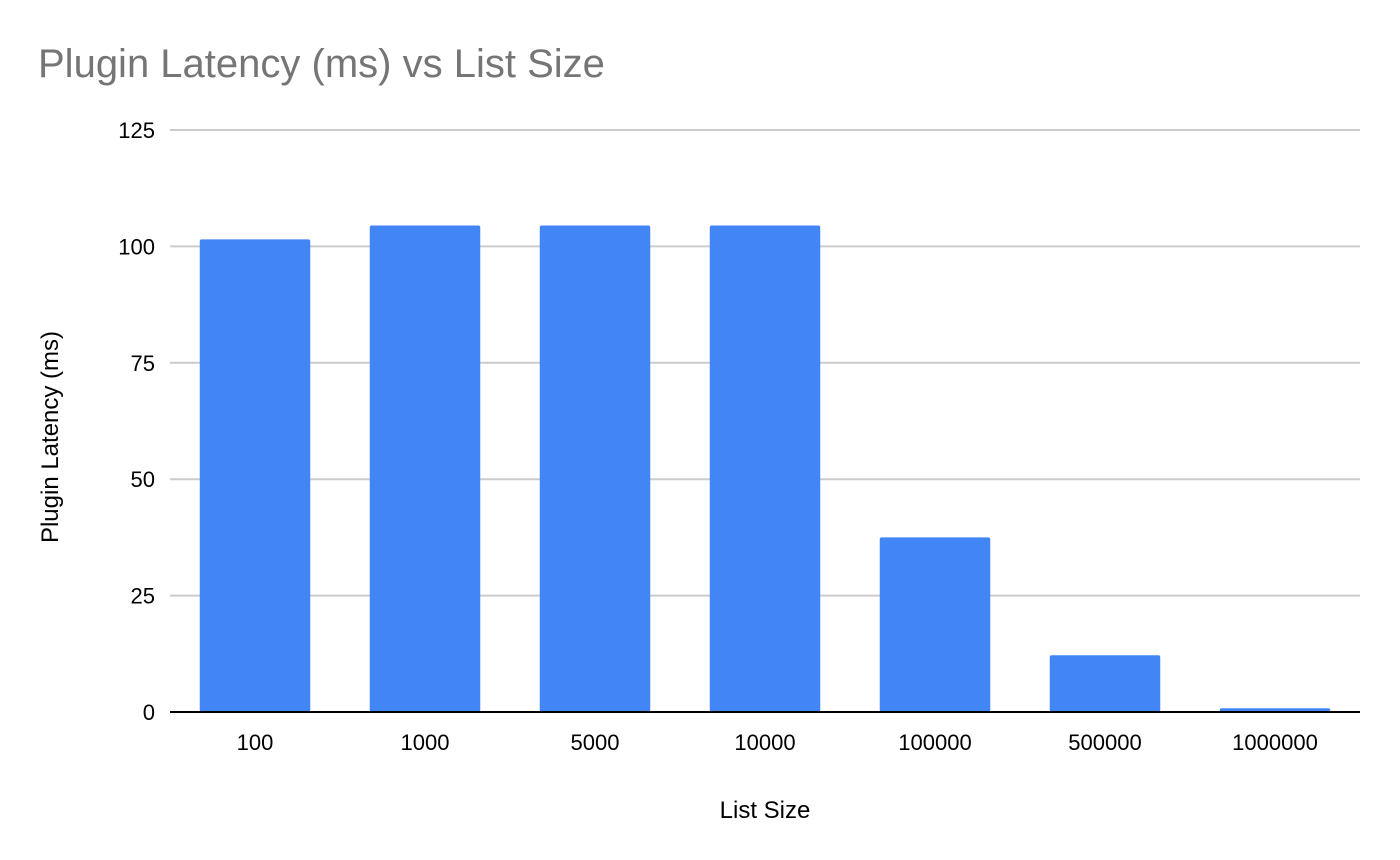 The image size is (1400, 860). Describe the element at coordinates (1275, 742) in the screenshot. I see `x-tick-label: 1000000` at that location.